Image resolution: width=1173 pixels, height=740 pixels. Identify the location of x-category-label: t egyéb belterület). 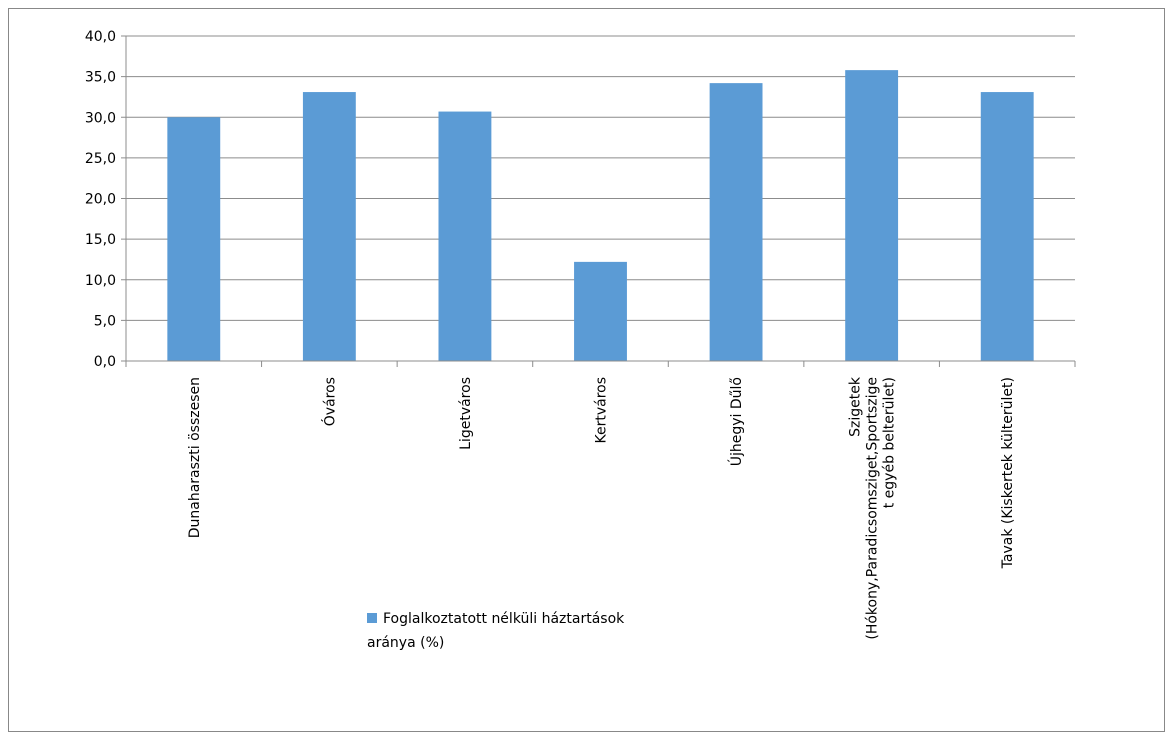
(890, 442).